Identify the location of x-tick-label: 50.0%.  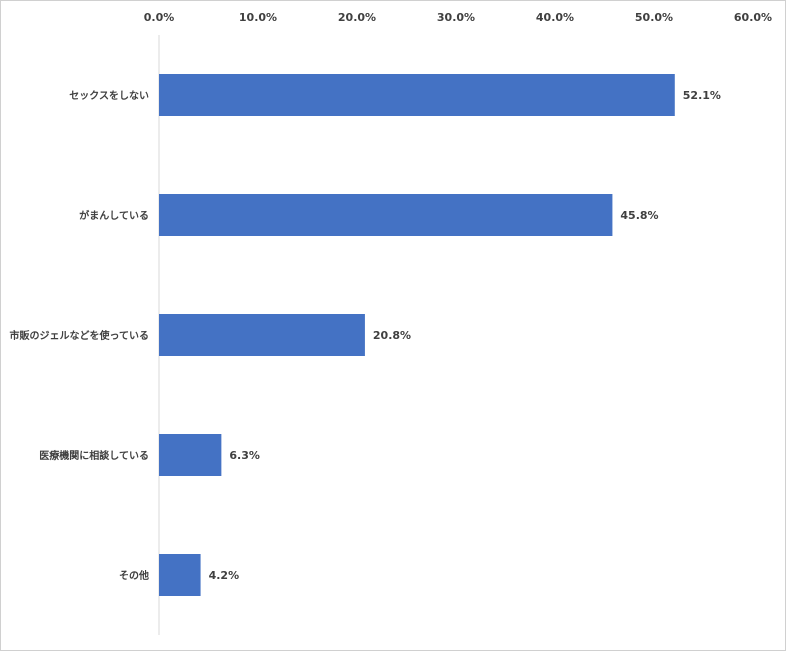
(654, 17).